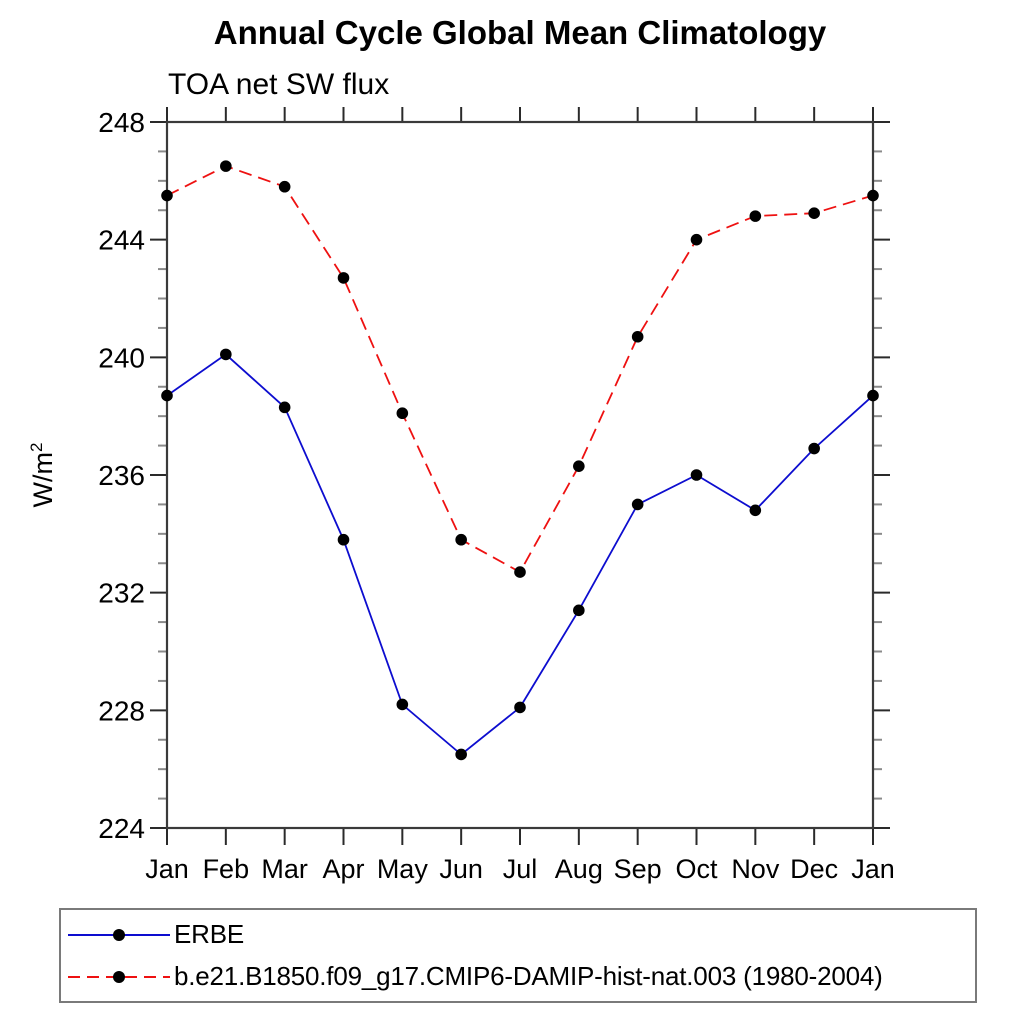 The height and width of the screenshot is (1024, 1024). I want to click on model-marker-dot, so click(119, 976).